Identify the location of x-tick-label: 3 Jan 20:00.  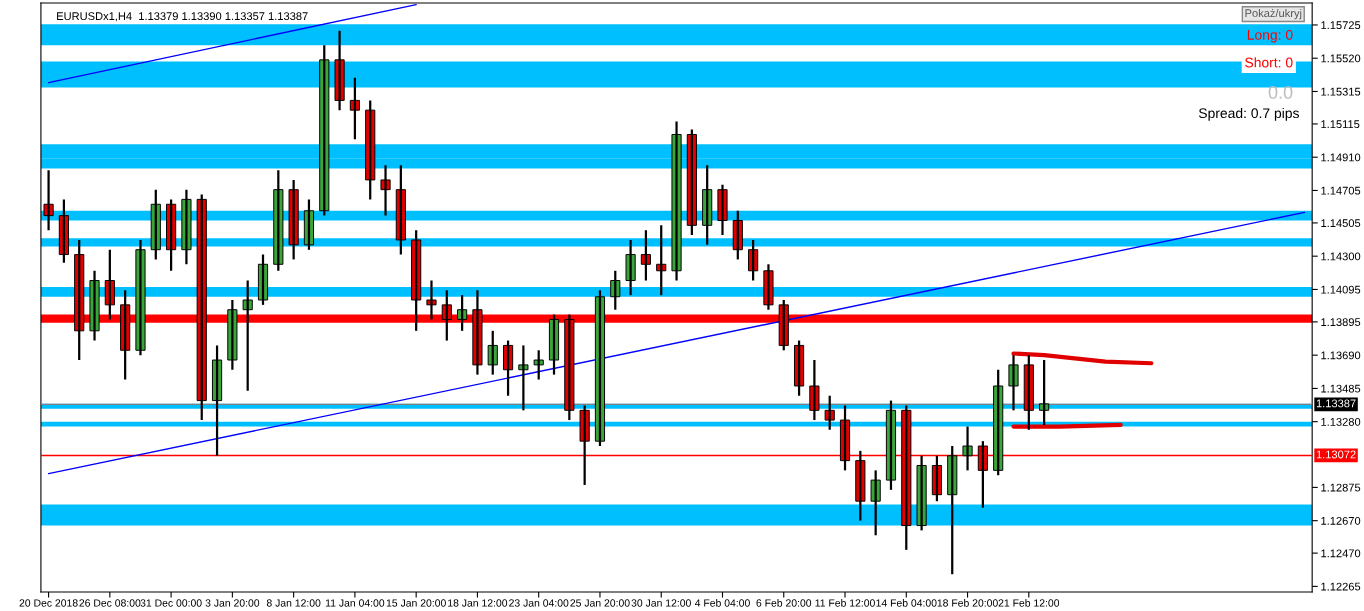
(232, 603).